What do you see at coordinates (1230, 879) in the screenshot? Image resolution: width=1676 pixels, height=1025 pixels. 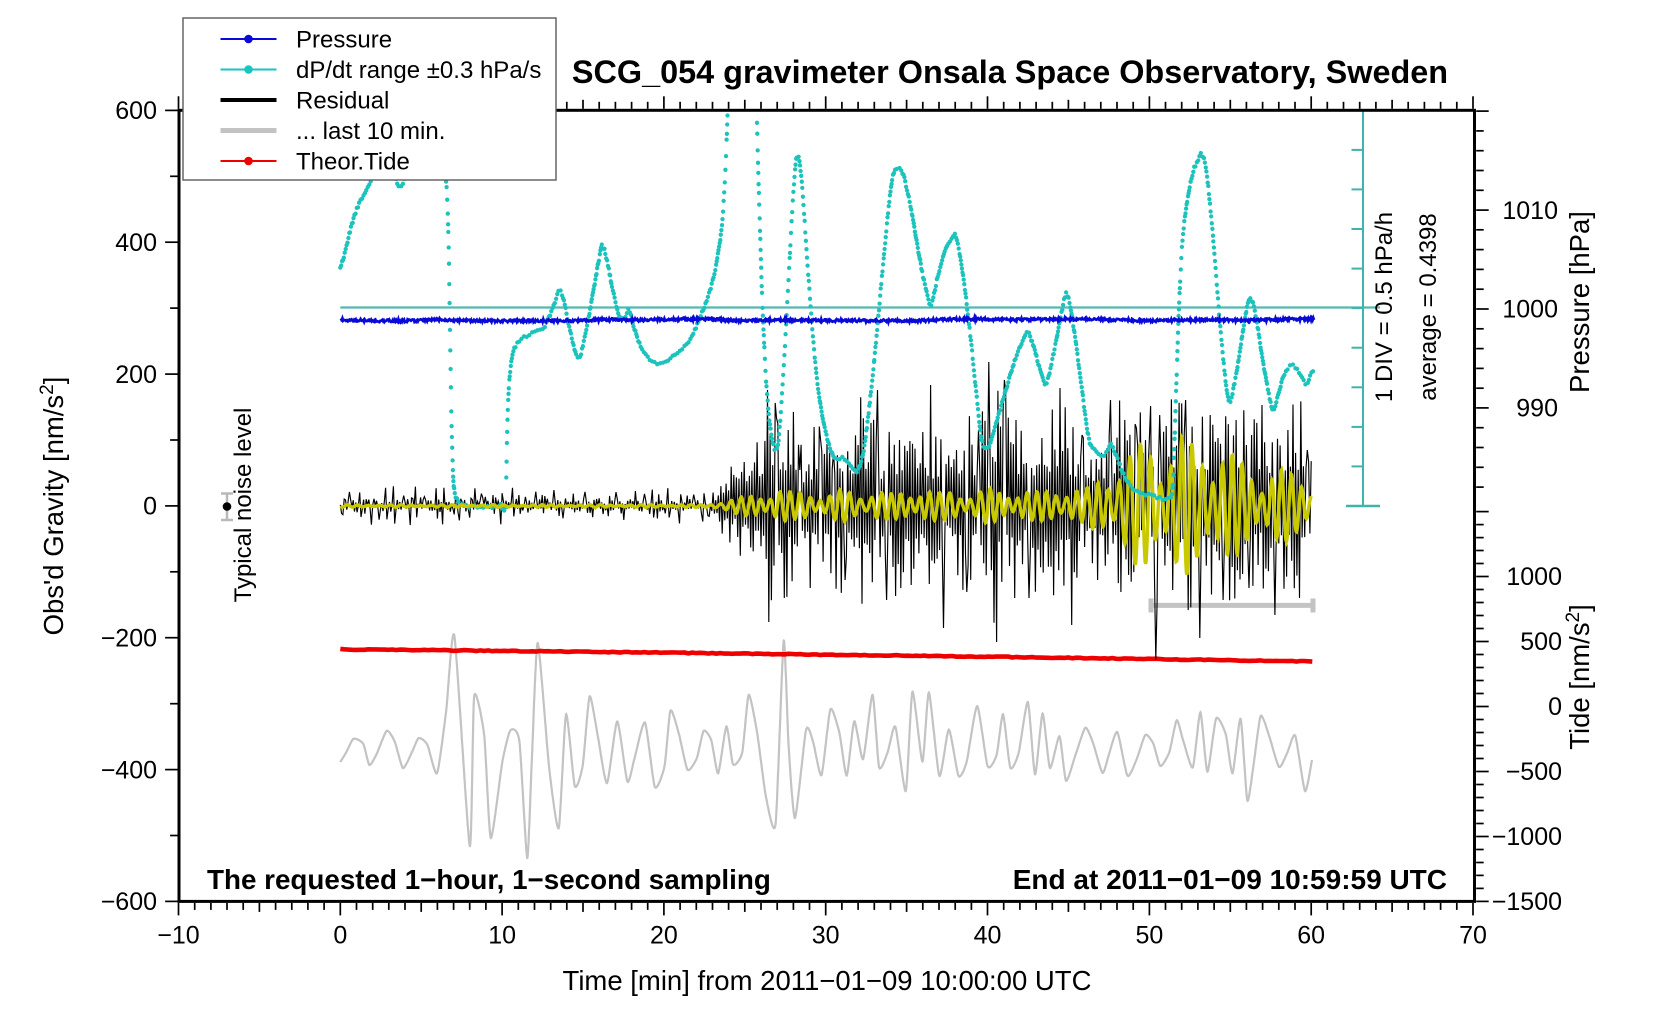 I see `svg-text: End at 2011−01−09 10:59:59 UTC` at bounding box center [1230, 879].